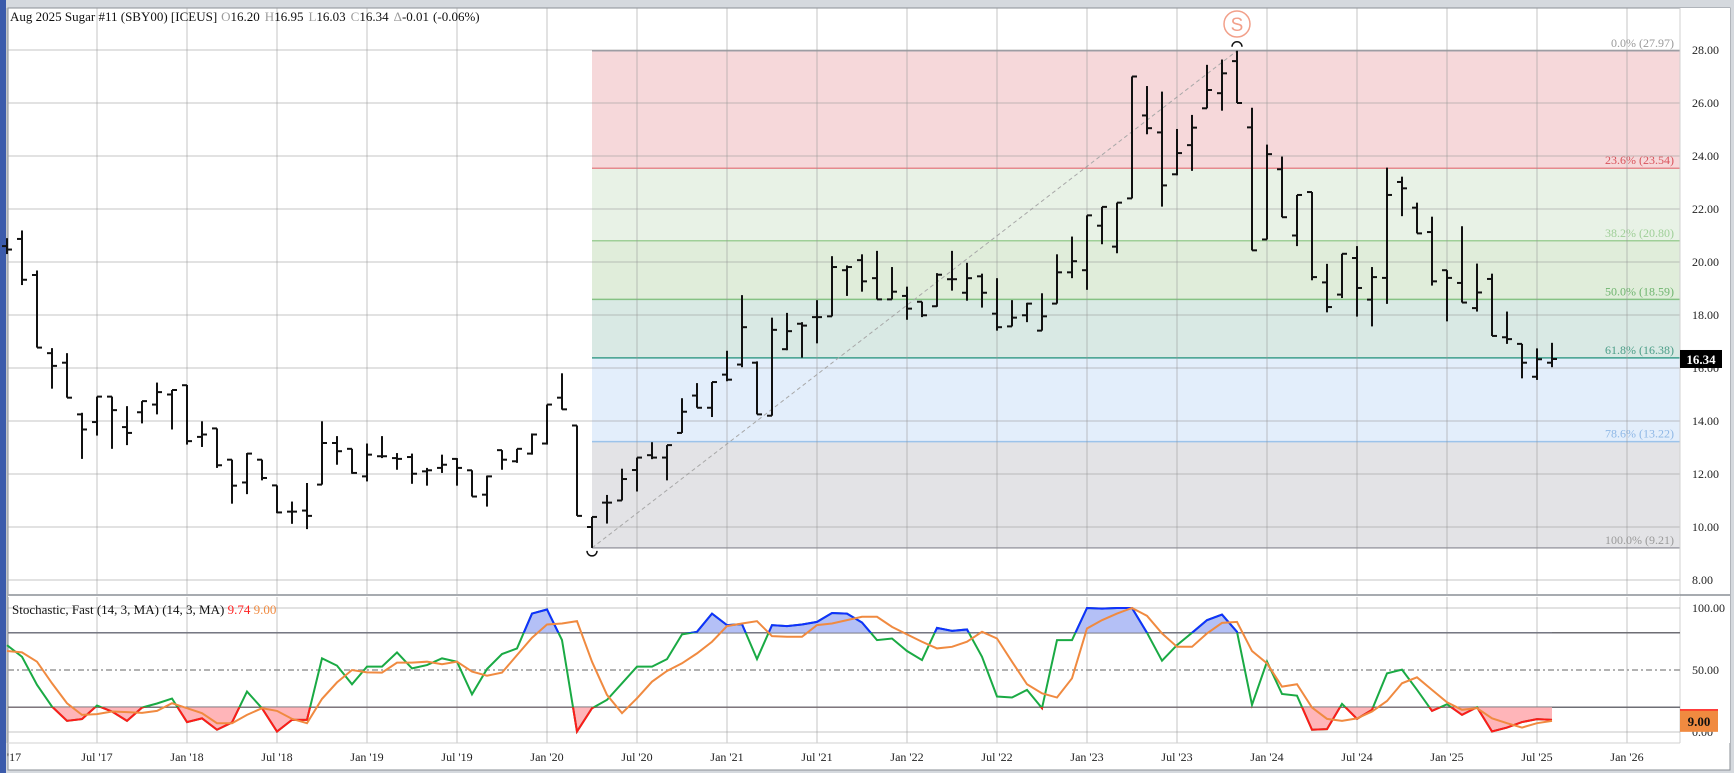 This screenshot has width=1734, height=773. Describe the element at coordinates (1356, 757) in the screenshot. I see `time-tick-label: Jul '24` at that location.